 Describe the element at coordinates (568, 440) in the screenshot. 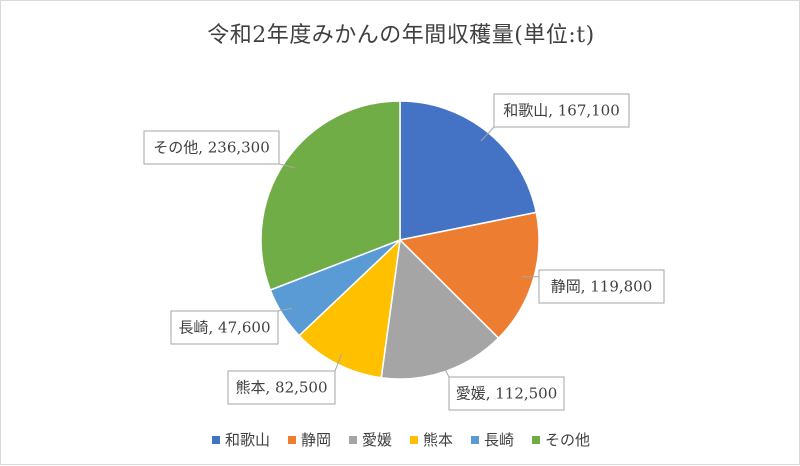

I see `legend-label: その他` at that location.